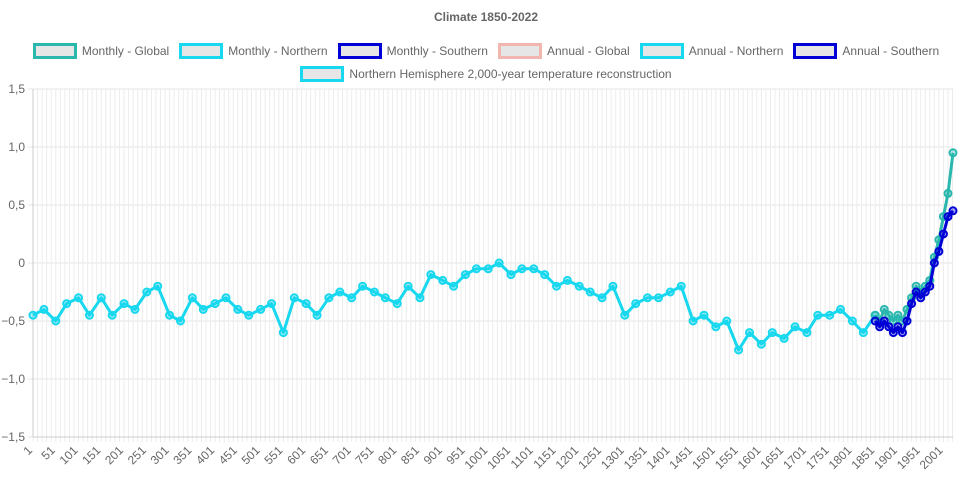 This screenshot has width=972, height=487. I want to click on x-tick-label: 151, so click(91, 455).